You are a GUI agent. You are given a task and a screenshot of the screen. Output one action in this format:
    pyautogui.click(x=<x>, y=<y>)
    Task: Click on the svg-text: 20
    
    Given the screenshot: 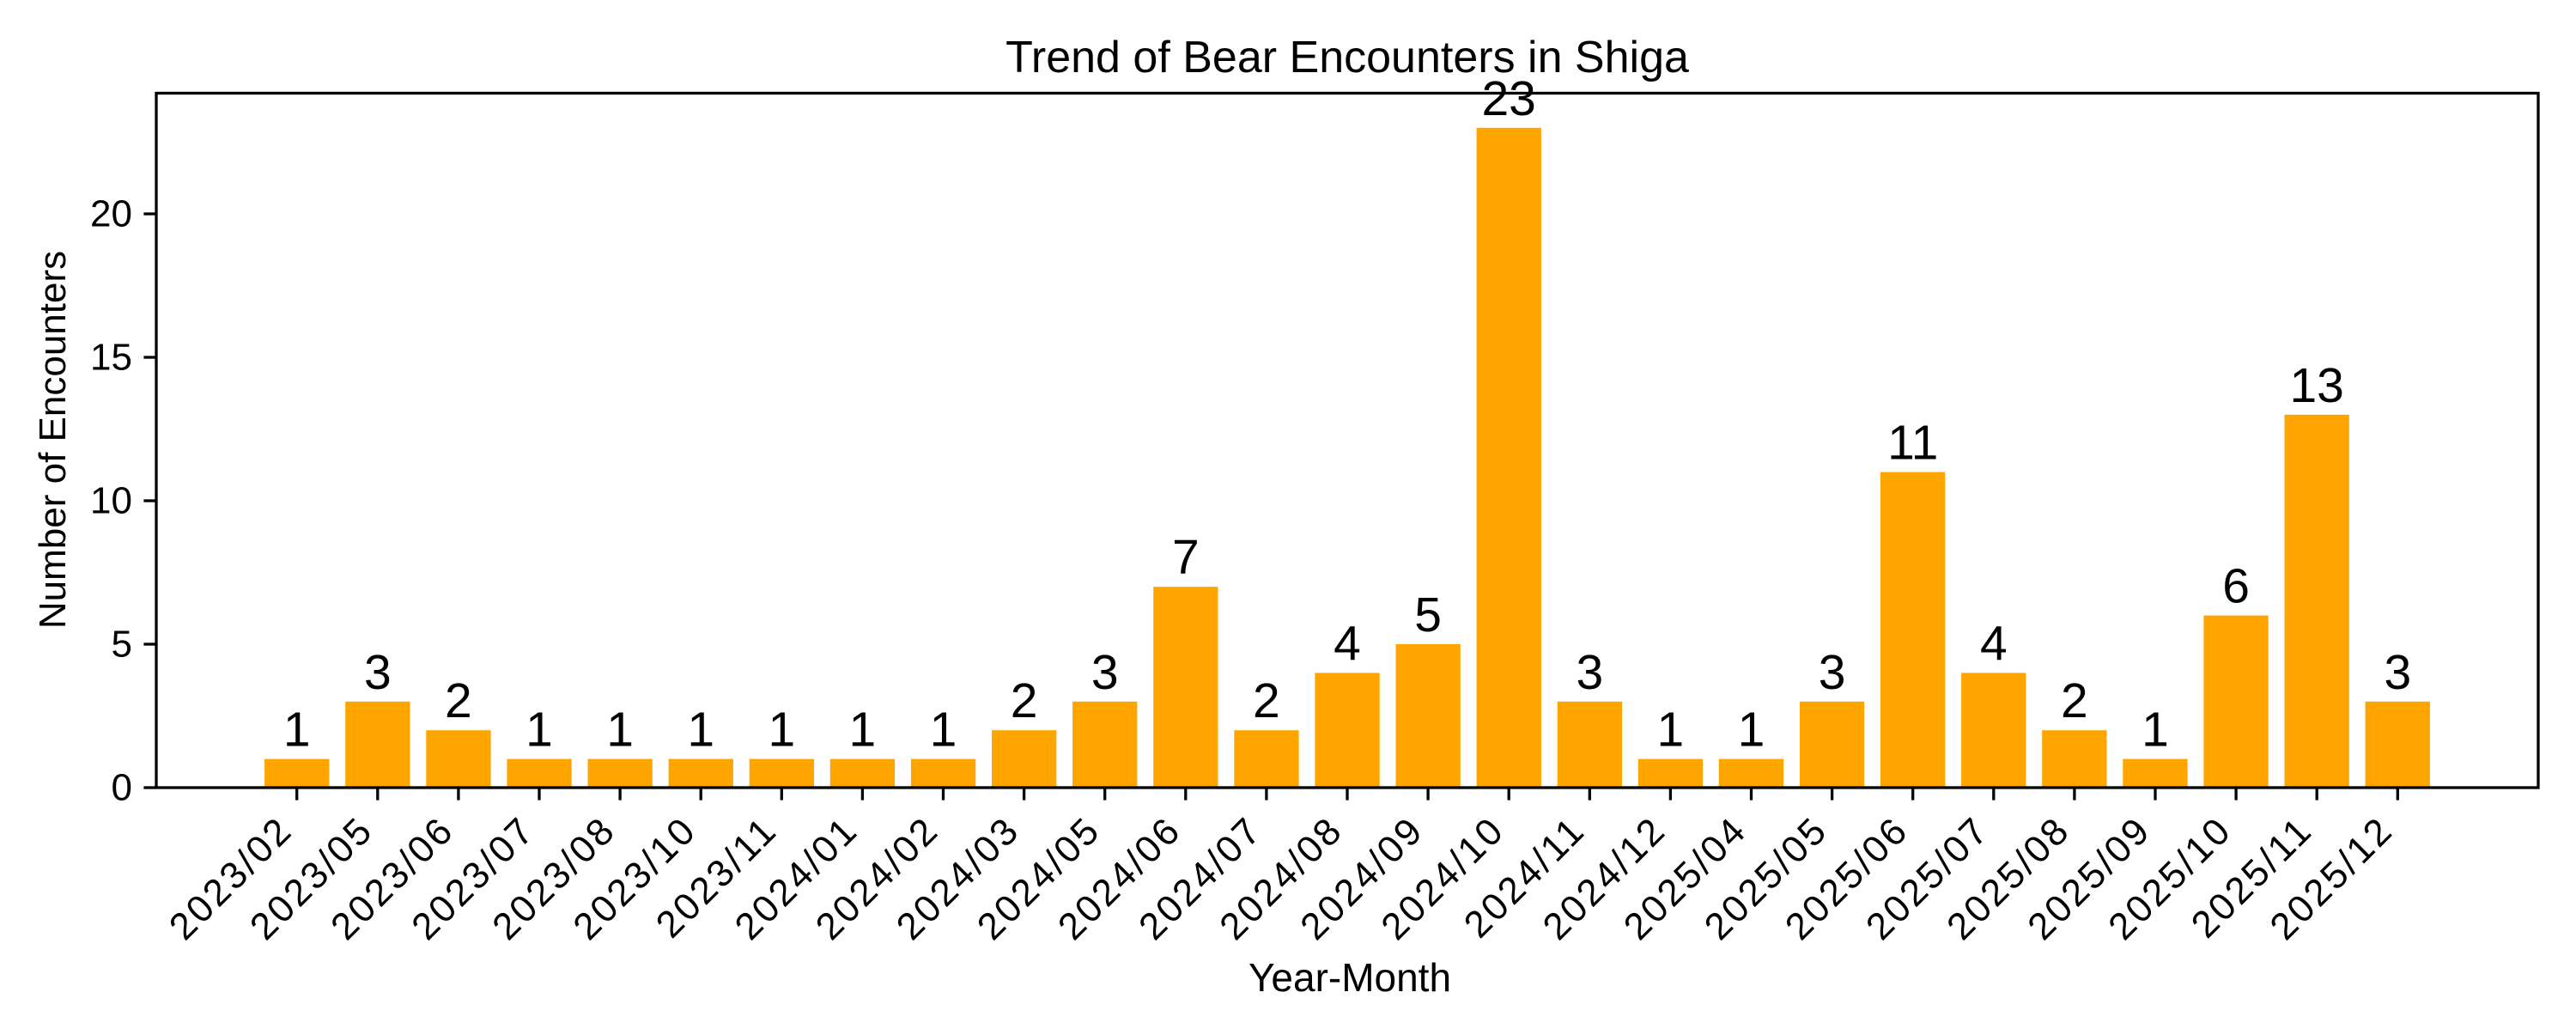 What is the action you would take?
    pyautogui.click(x=111, y=214)
    